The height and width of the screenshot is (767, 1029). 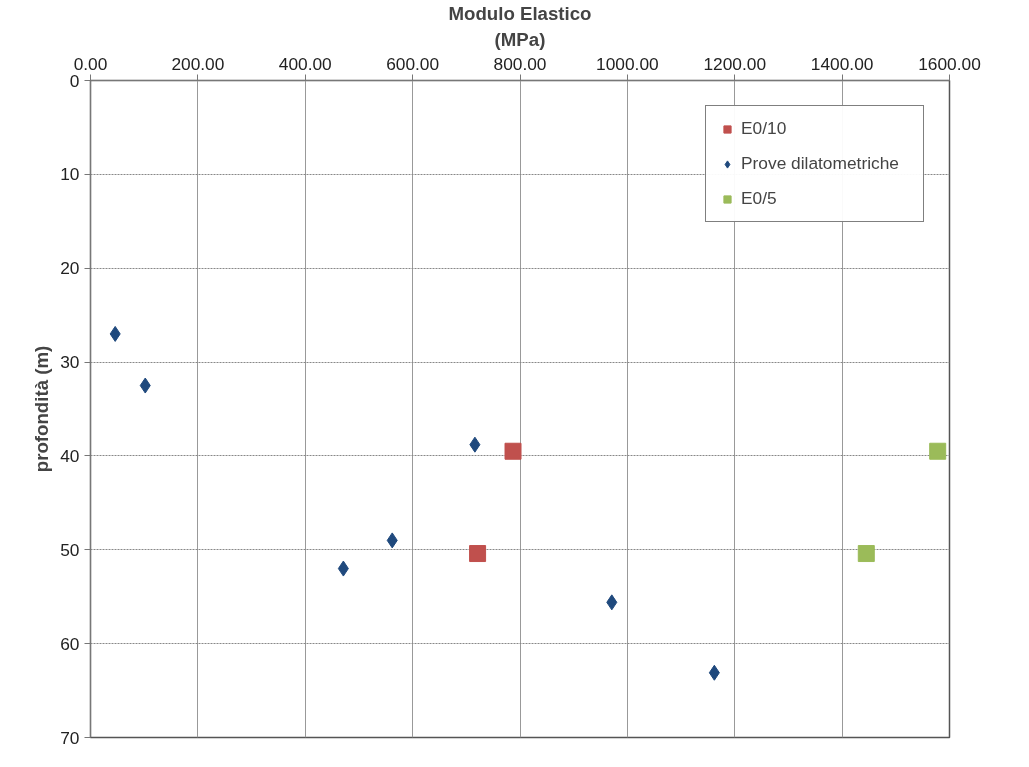 What do you see at coordinates (70, 268) in the screenshot?
I see `y-tick-label: 20` at bounding box center [70, 268].